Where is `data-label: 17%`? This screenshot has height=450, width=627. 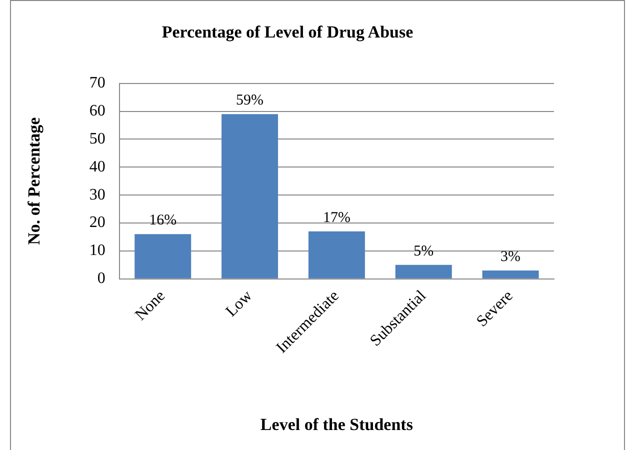
data-label: 17% is located at coordinates (336, 218).